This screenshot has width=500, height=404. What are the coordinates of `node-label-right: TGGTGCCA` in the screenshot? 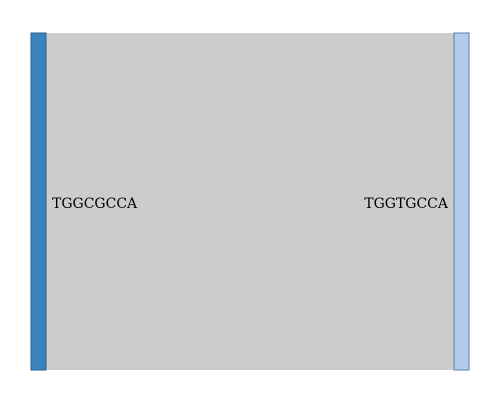 It's located at (406, 204).